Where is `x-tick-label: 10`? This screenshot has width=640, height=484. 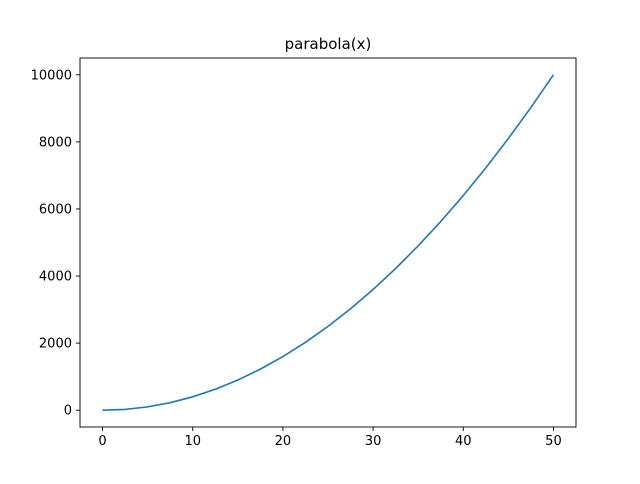
x-tick-label: 10 is located at coordinates (192, 441).